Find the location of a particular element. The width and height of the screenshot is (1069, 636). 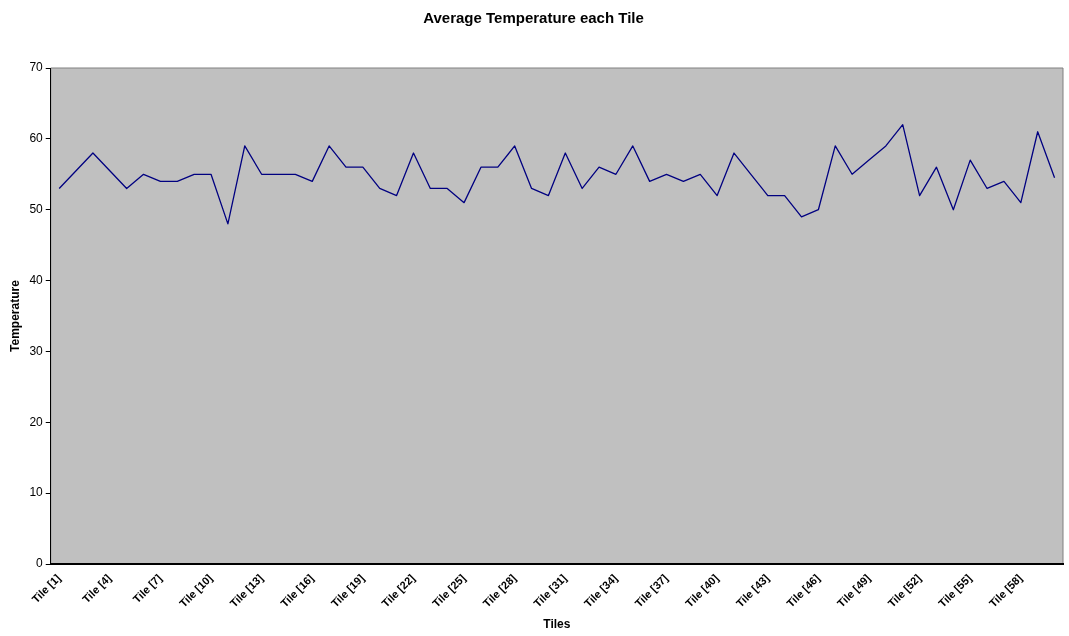

y-tick-label: 50 is located at coordinates (36, 209).